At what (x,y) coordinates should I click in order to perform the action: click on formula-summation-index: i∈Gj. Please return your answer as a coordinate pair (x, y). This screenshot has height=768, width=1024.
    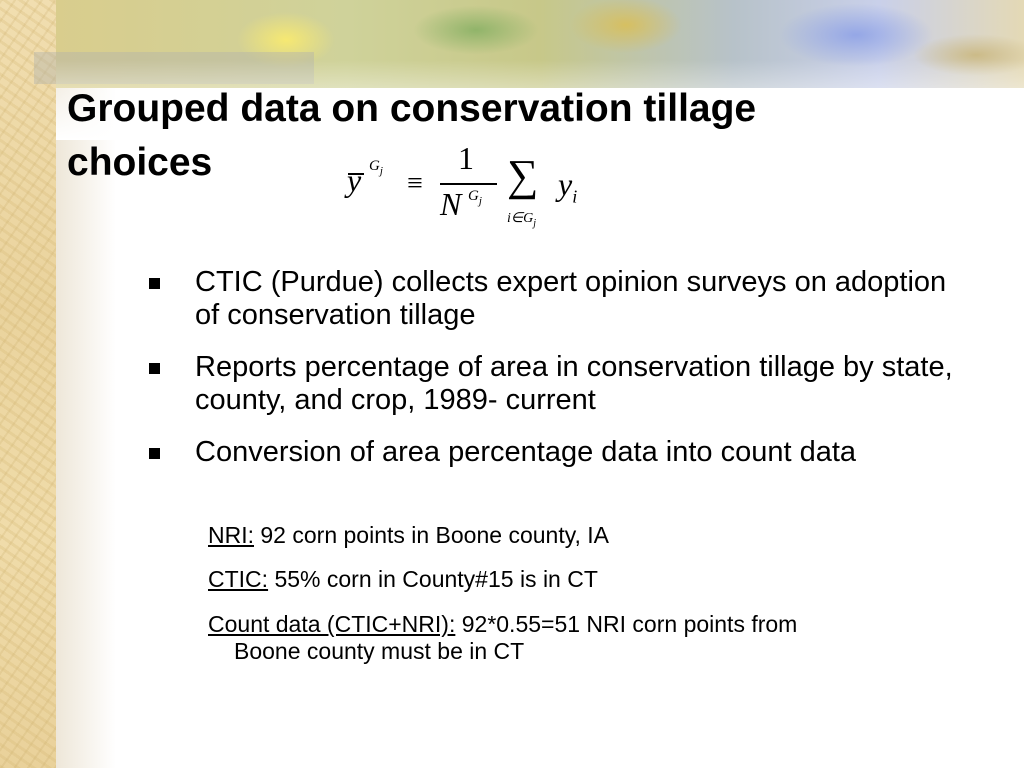
    Looking at the image, I should click on (521, 220).